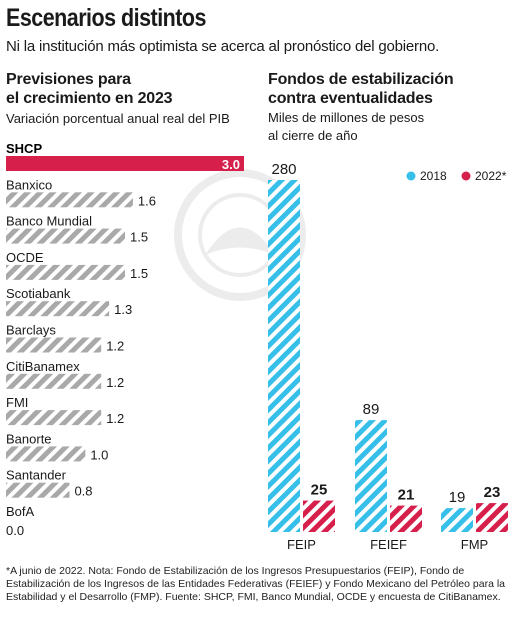 The width and height of the screenshot is (511, 620). Describe the element at coordinates (319, 490) in the screenshot. I see `fund-value-label: 25` at that location.